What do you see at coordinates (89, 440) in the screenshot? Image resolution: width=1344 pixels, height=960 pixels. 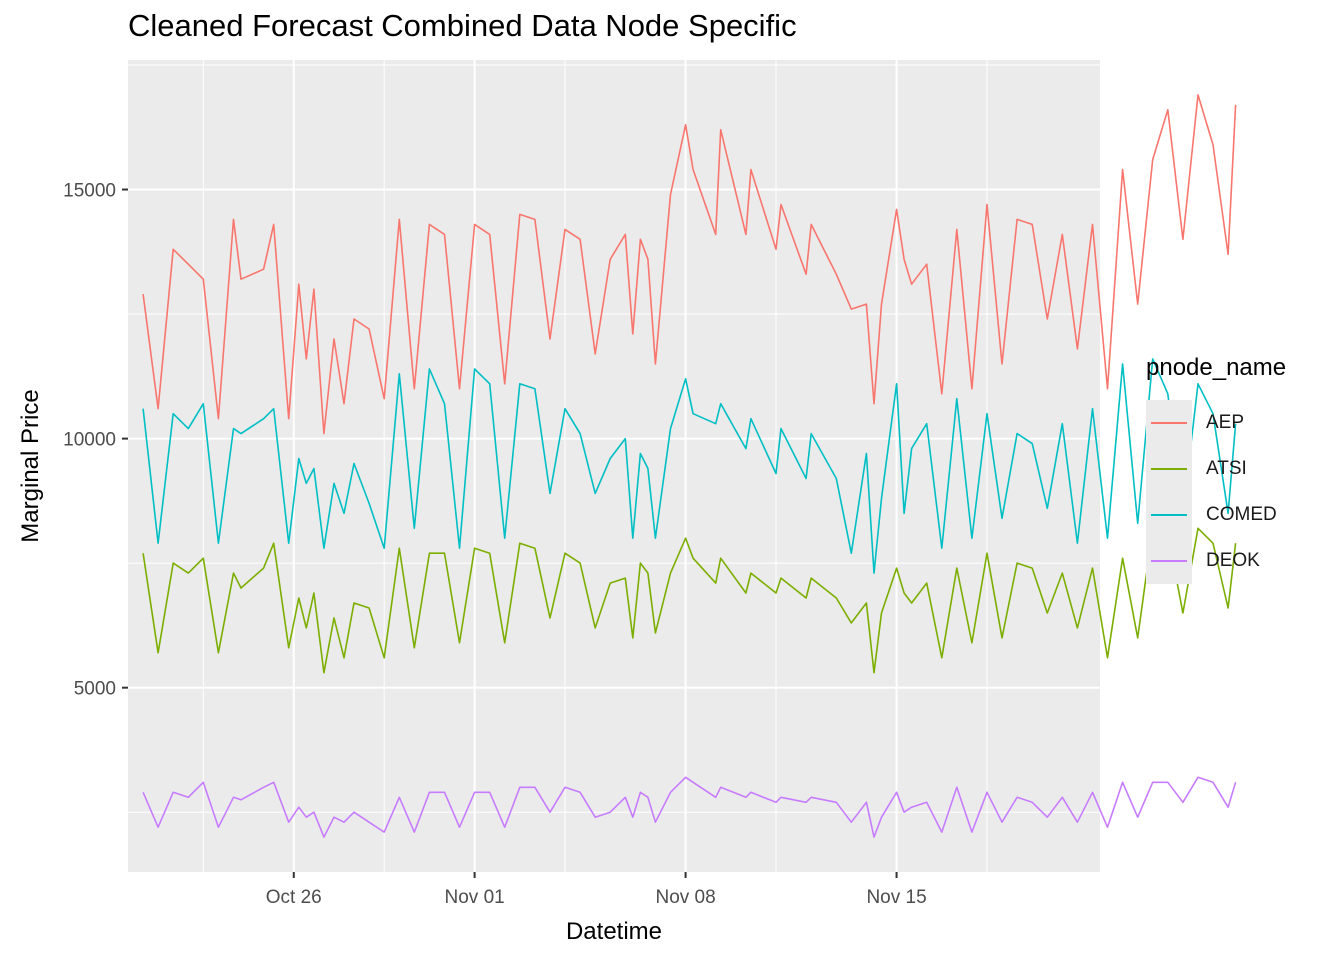 I see `y-tick-label: 10000` at bounding box center [89, 440].